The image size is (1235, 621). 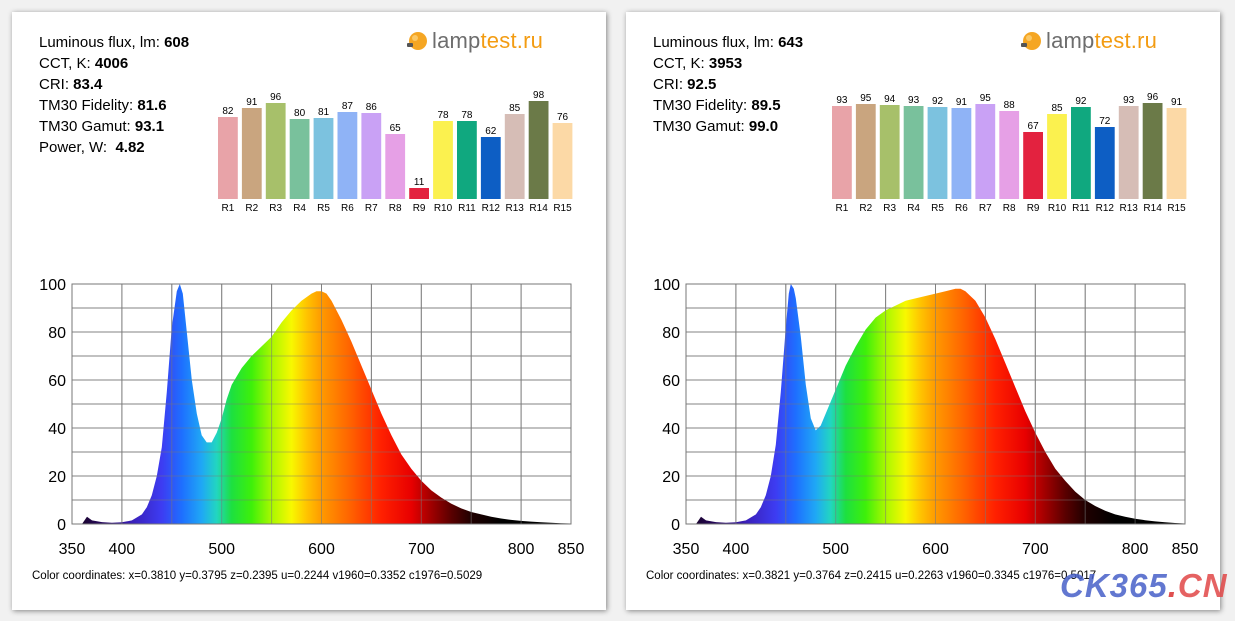 What do you see at coordinates (698, 63) in the screenshot?
I see `param-cct: CCT, K: 3953` at bounding box center [698, 63].